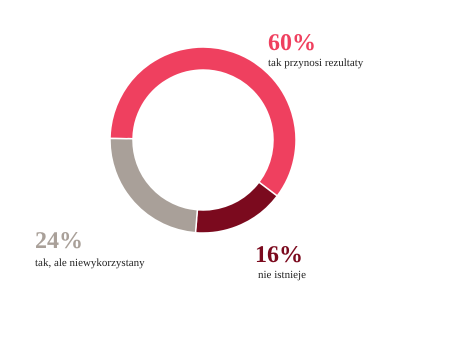  What do you see at coordinates (316, 63) in the screenshot?
I see `slice-label: tak przynosi rezultaty` at bounding box center [316, 63].